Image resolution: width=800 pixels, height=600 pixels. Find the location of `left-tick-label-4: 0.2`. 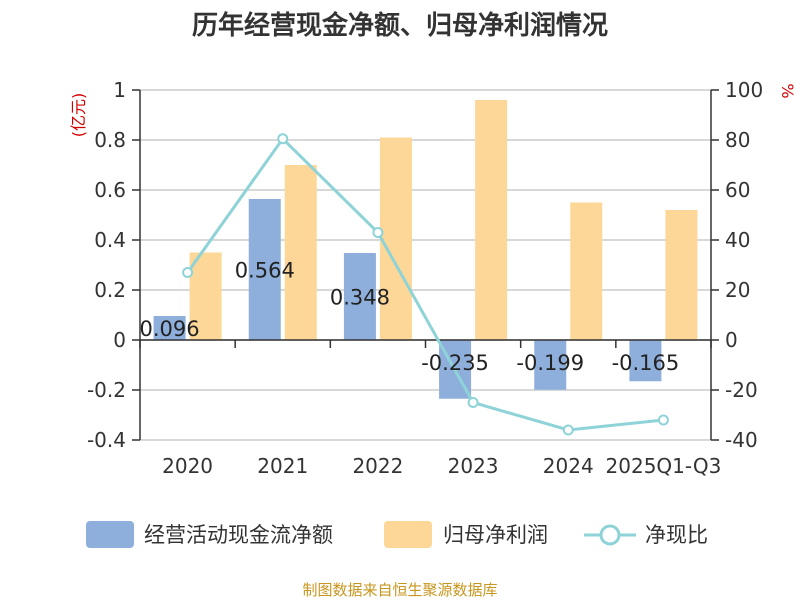

left-tick-label-4: 0.2 is located at coordinates (110, 290).